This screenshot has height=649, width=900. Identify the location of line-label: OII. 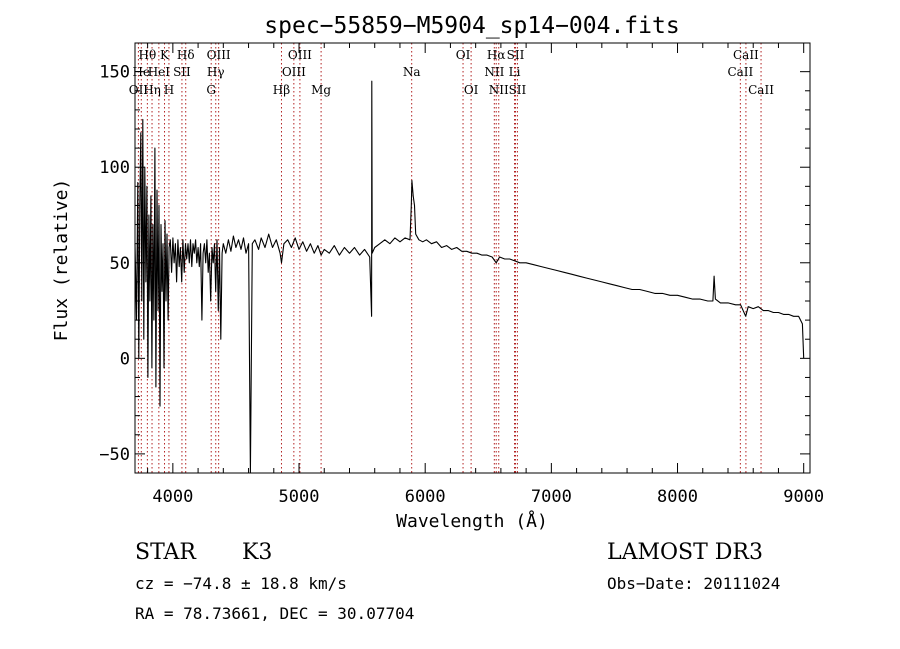
(139, 90).